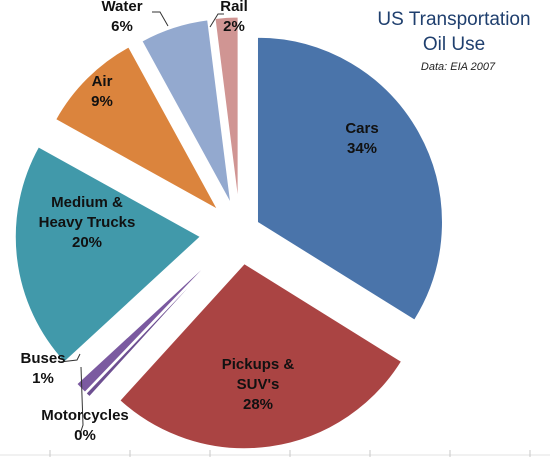 The height and width of the screenshot is (457, 550). What do you see at coordinates (85, 425) in the screenshot?
I see `slice-label: Motorcycles 0%` at bounding box center [85, 425].